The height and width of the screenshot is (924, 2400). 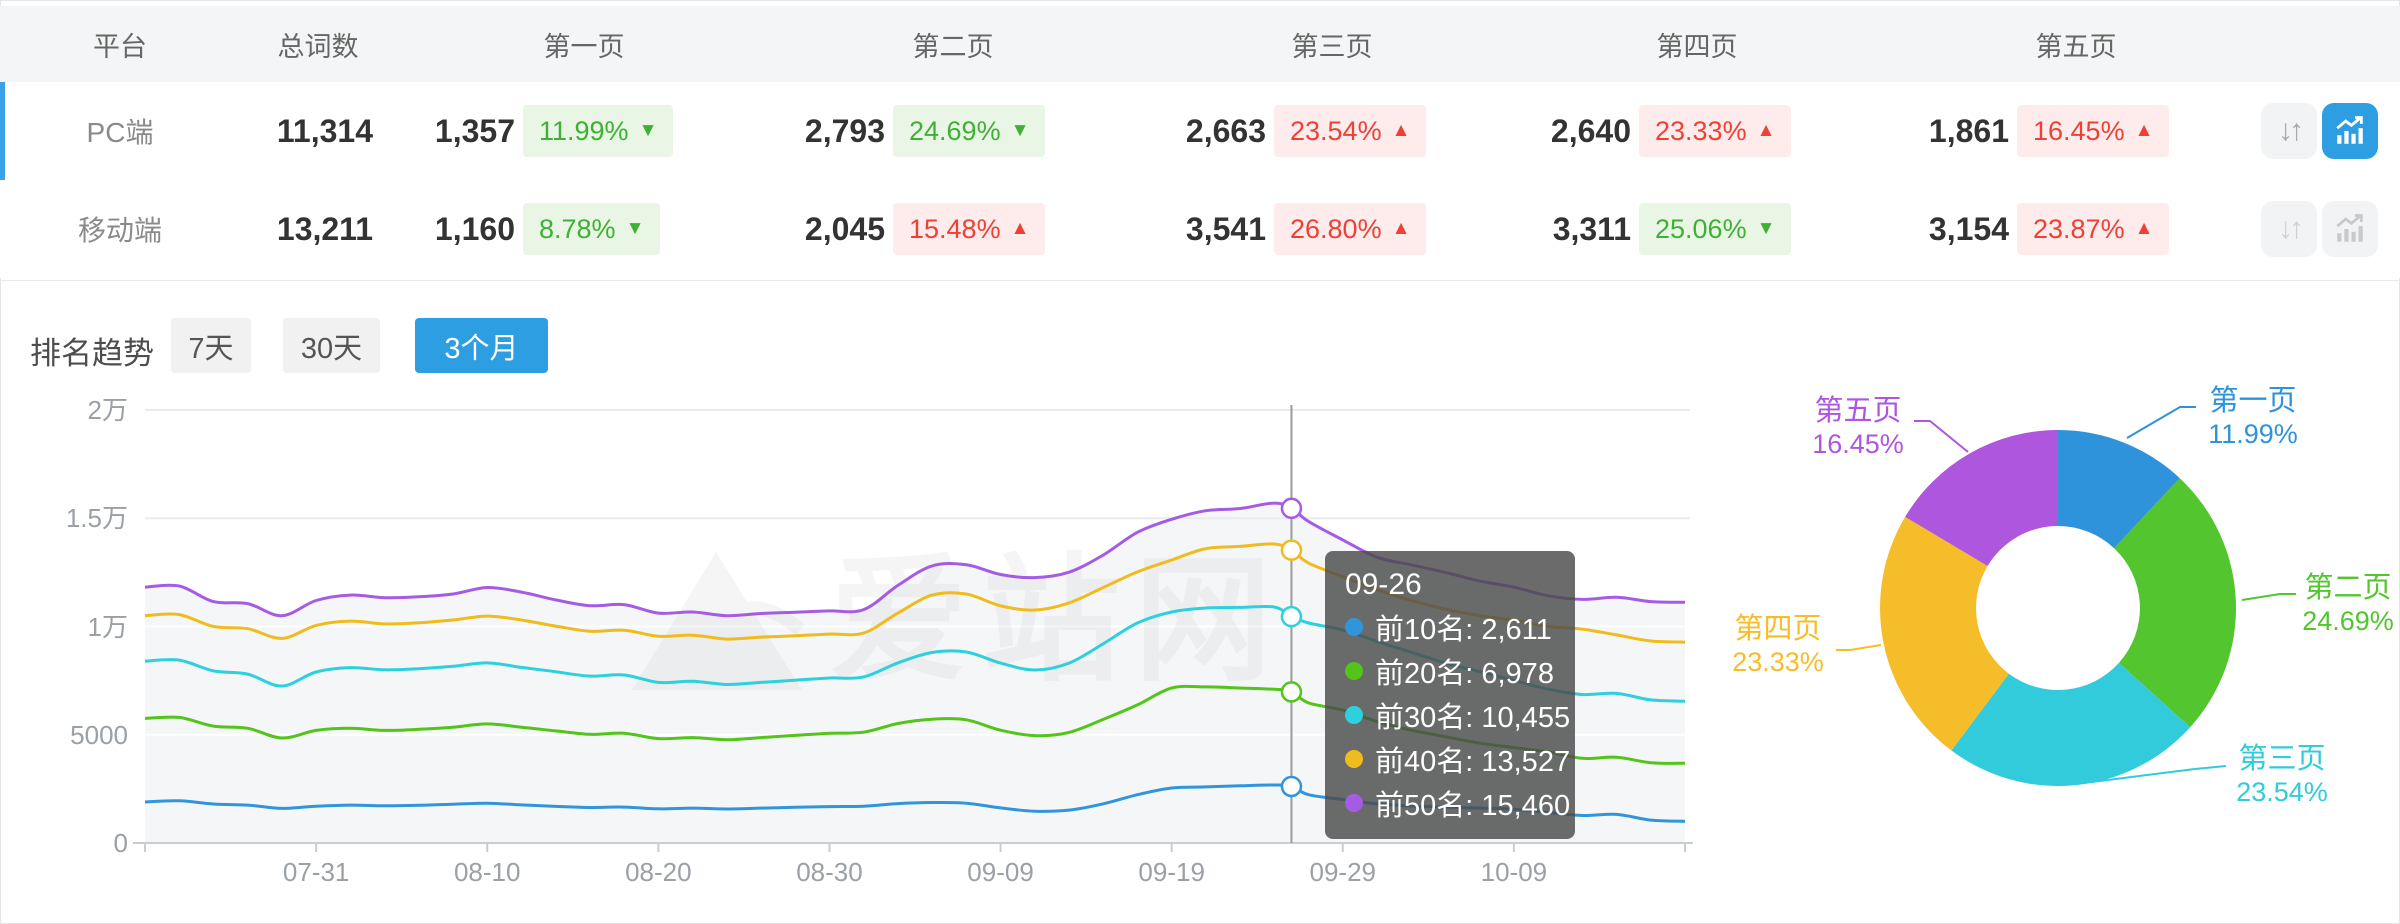 I want to click on page5-change-badge: 16.45% ▲, so click(x=2093, y=131).